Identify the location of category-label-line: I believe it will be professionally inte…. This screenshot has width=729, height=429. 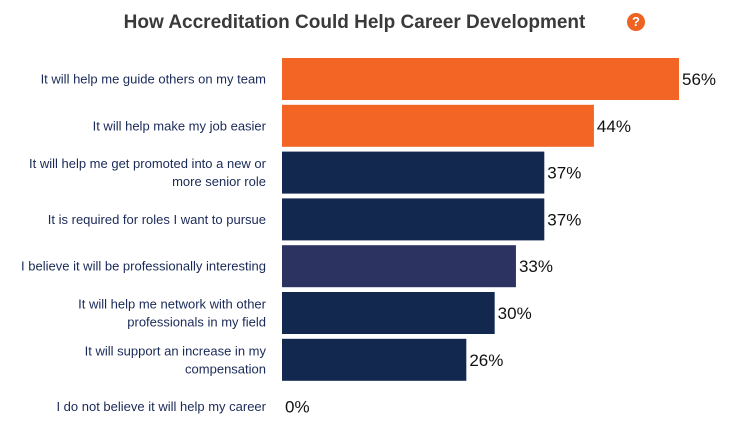
(143, 266).